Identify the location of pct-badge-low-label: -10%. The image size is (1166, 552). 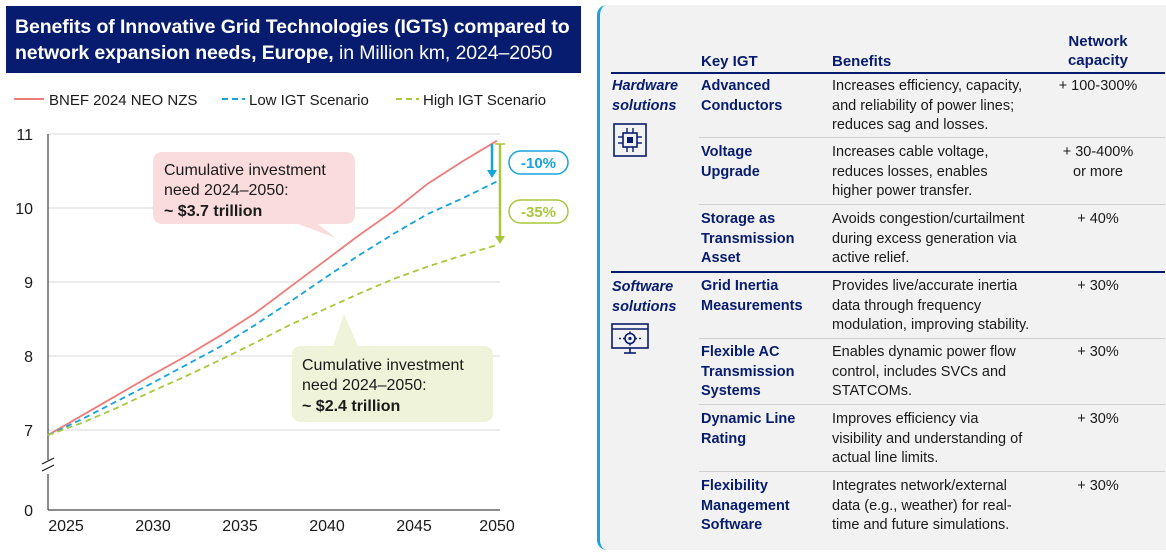
(538, 163).